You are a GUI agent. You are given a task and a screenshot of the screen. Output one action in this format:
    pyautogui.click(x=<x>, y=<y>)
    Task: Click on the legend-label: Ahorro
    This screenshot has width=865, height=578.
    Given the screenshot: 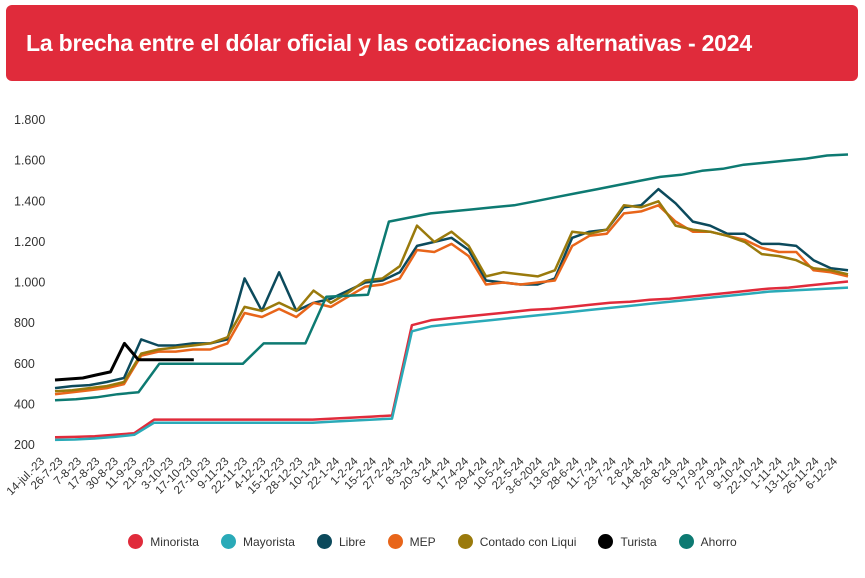 What is the action you would take?
    pyautogui.click(x=718, y=541)
    